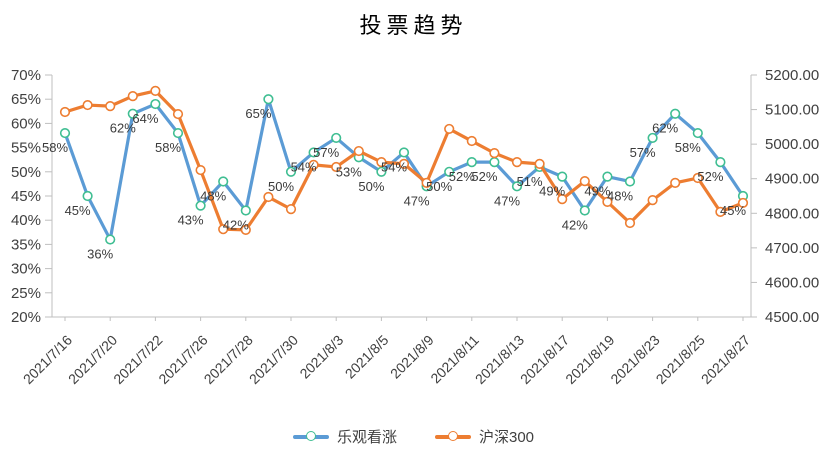 The height and width of the screenshot is (473, 827). Describe the element at coordinates (792, 282) in the screenshot. I see `y-axis-right-tick-label: 4600.00` at that location.